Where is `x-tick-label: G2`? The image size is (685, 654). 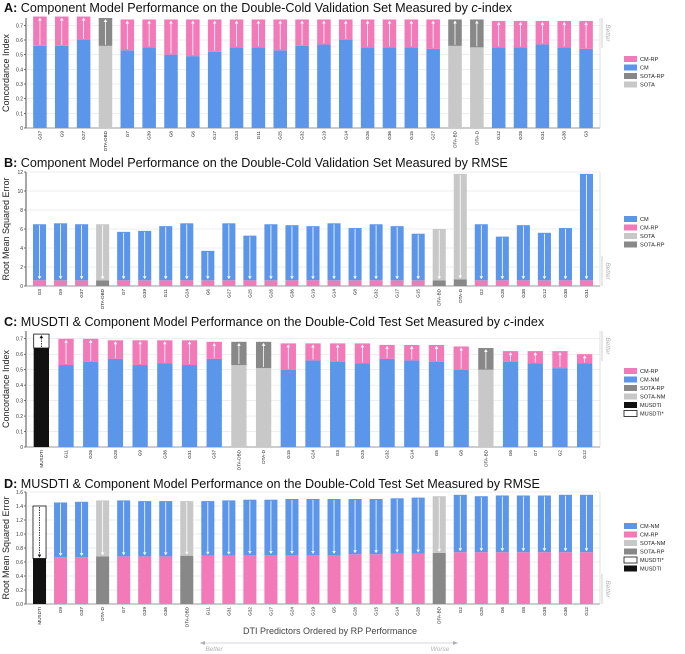
x-tick-label: G2 is located at coordinates (559, 453).